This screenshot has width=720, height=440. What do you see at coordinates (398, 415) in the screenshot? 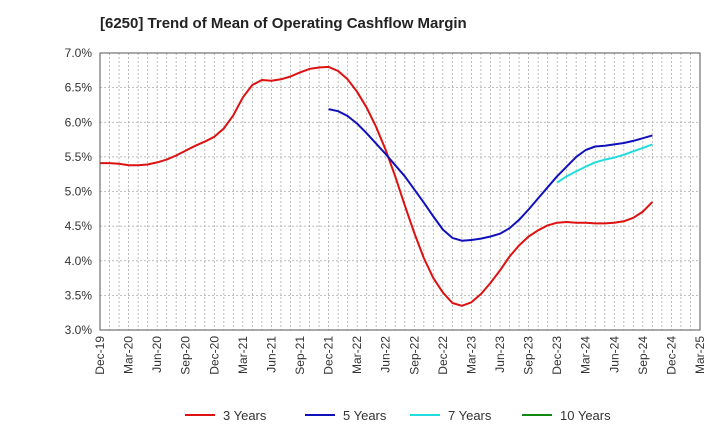
I see `legend: 3 Years 5 Years 7 Years 10 Years` at bounding box center [398, 415].